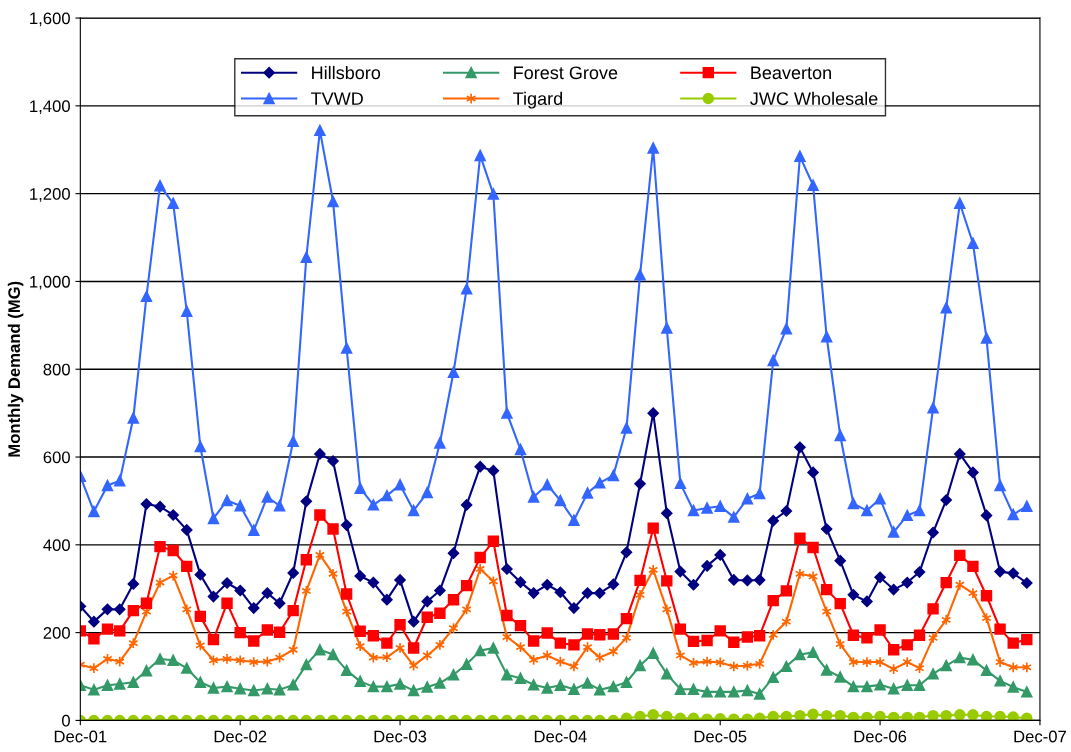 The width and height of the screenshot is (1071, 752). I want to click on legend-label: JWC Wholesale, so click(814, 98).